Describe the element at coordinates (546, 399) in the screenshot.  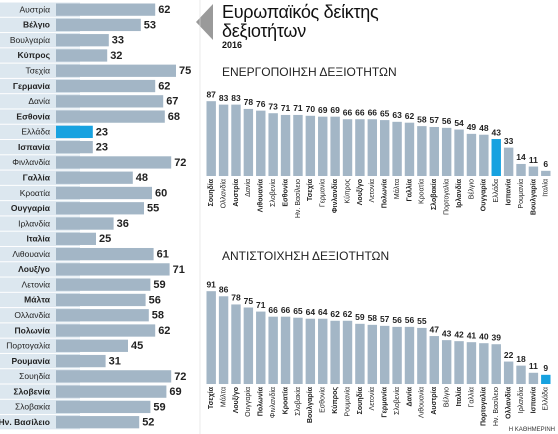
I see `category-label: Ελλάδα` at that location.